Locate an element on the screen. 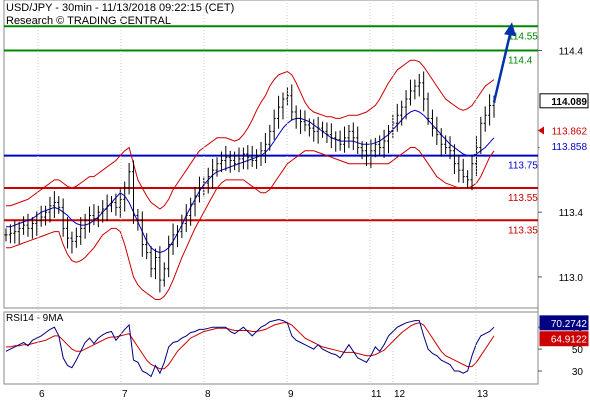 The width and height of the screenshot is (590, 405). level-label: 113.75 is located at coordinates (523, 166).